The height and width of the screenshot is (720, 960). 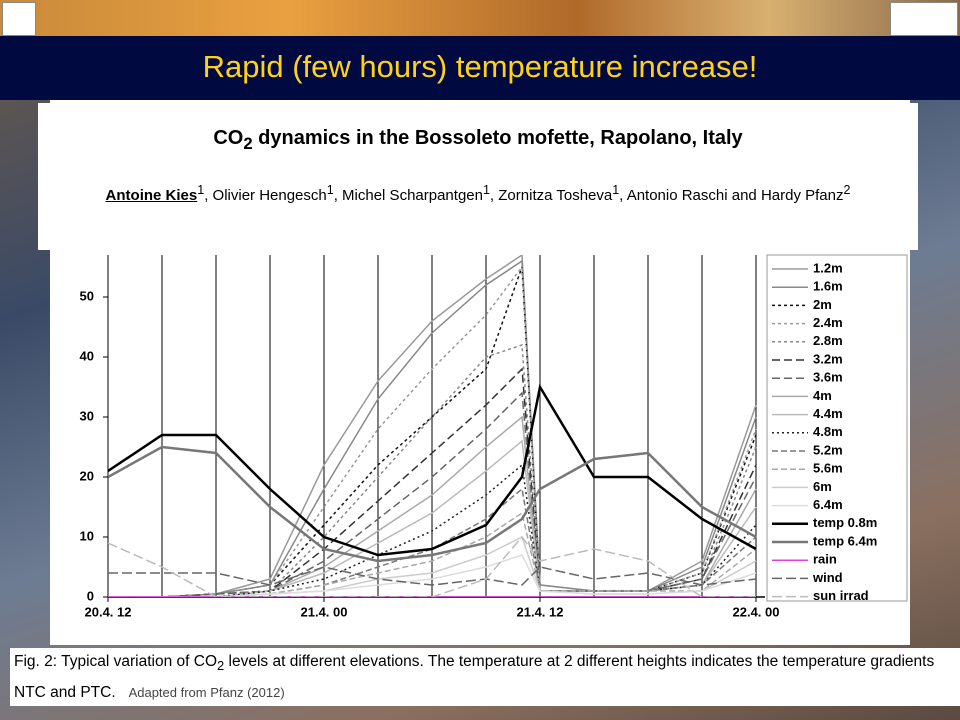 What do you see at coordinates (845, 540) in the screenshot?
I see `legend-label: temp 6.4m` at bounding box center [845, 540].